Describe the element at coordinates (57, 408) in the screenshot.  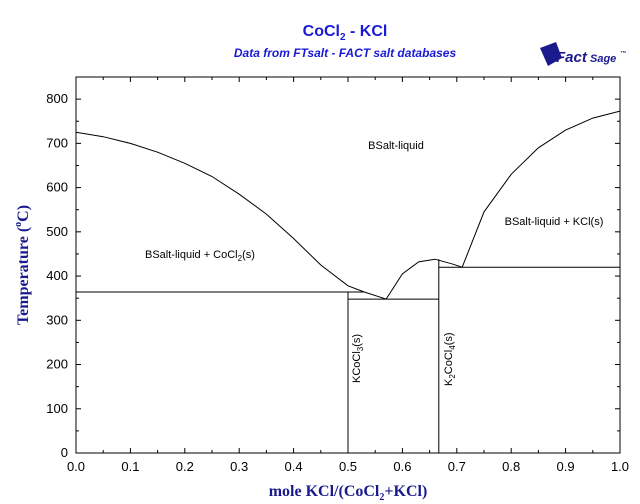
I see `y-tick-label: 100` at that location.